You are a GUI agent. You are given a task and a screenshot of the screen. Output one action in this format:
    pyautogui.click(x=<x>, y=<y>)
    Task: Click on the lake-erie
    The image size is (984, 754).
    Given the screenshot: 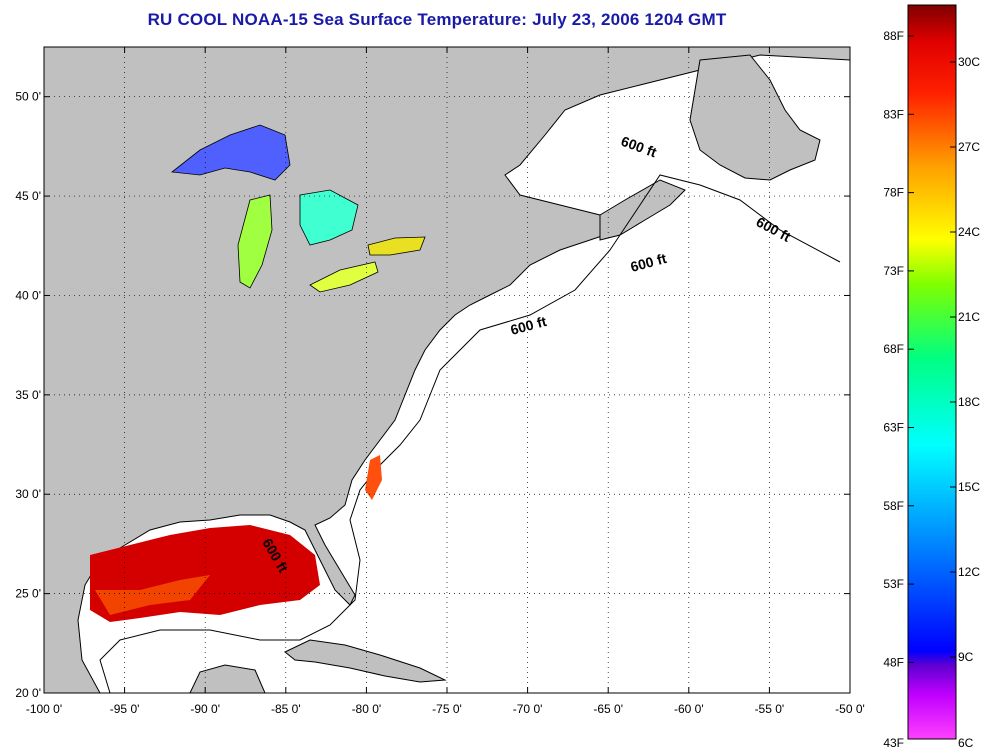 What is the action you would take?
    pyautogui.click(x=344, y=277)
    